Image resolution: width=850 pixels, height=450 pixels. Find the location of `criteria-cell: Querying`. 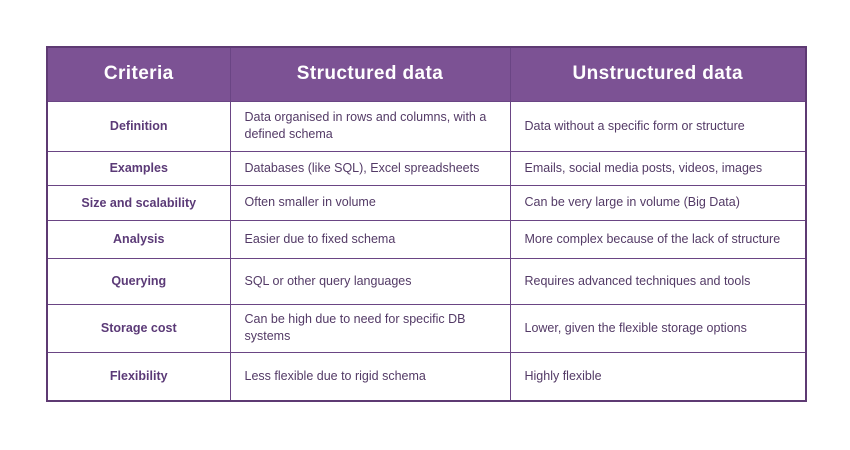

criteria-cell: Querying is located at coordinates (138, 281).